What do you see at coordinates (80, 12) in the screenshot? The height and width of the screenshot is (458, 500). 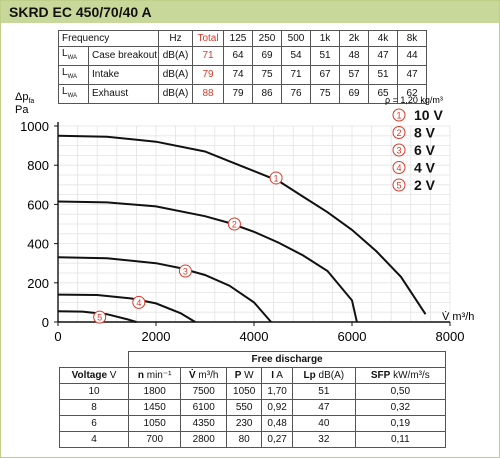 I see `product-title: SKRD EC 450/70/40 A` at bounding box center [80, 12].